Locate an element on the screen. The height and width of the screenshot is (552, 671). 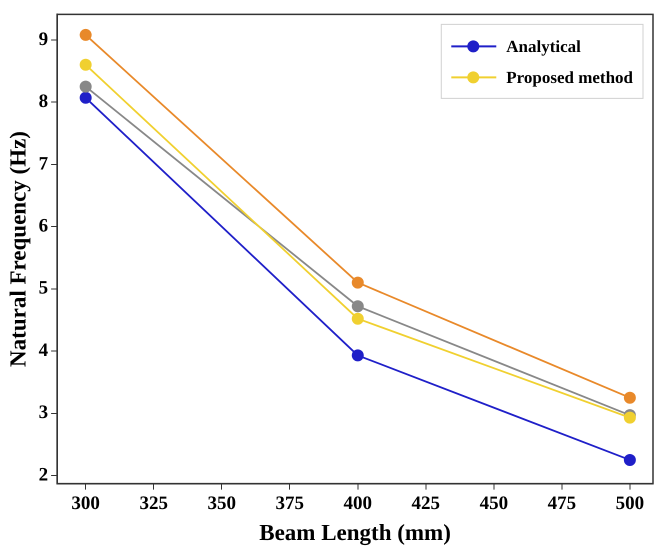
x-tick-label: 300 is located at coordinates (85, 503).